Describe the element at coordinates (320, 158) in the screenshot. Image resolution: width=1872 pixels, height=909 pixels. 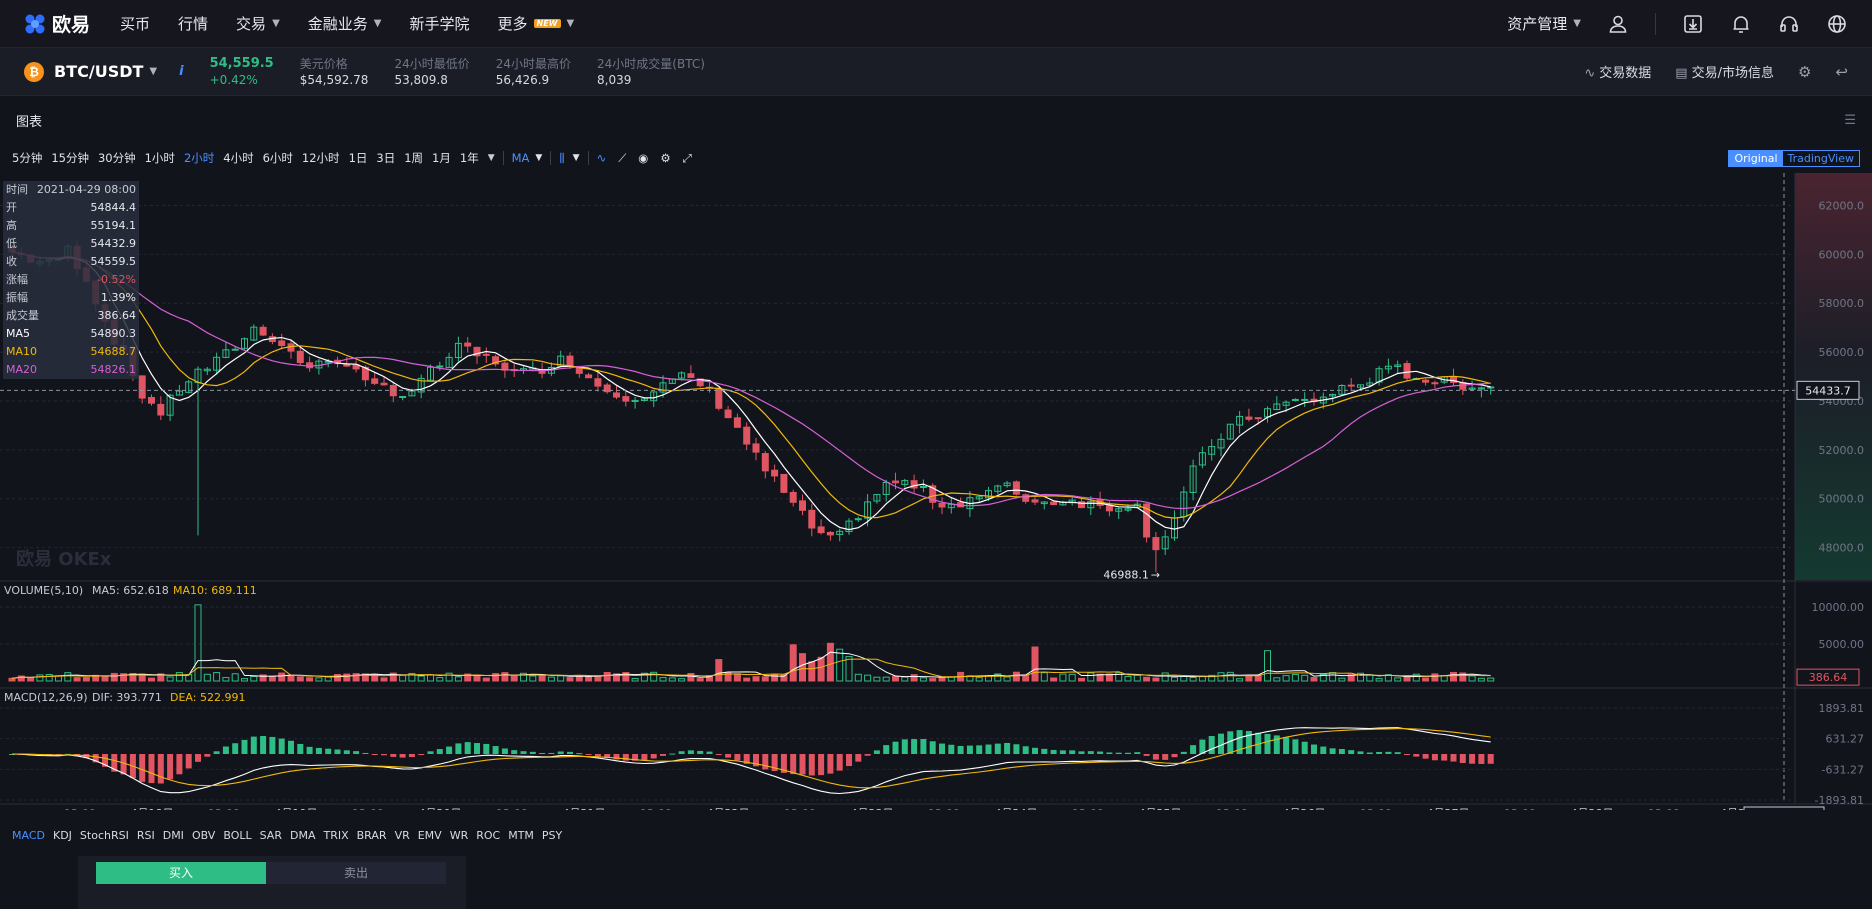
I see `timeframe-7: 12小时` at that location.